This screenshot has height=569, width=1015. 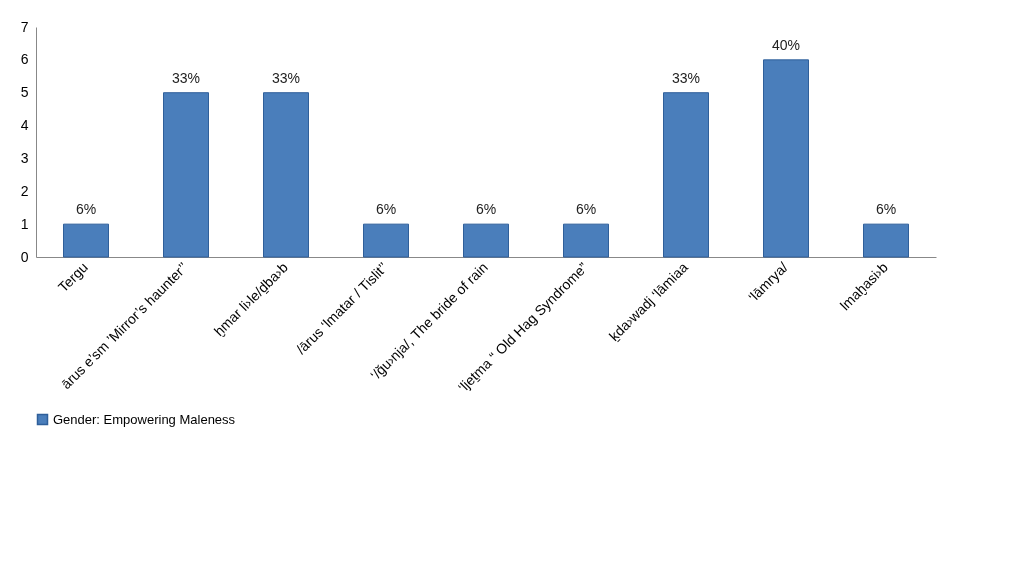 I want to click on y-tick-label: 2, so click(x=24, y=190).